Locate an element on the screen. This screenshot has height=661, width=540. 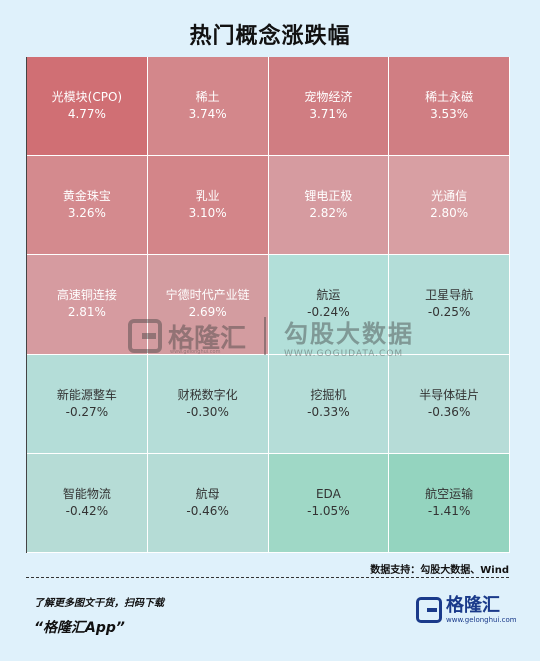
cell-name: 宁德时代产业链 is located at coordinates (207, 295).